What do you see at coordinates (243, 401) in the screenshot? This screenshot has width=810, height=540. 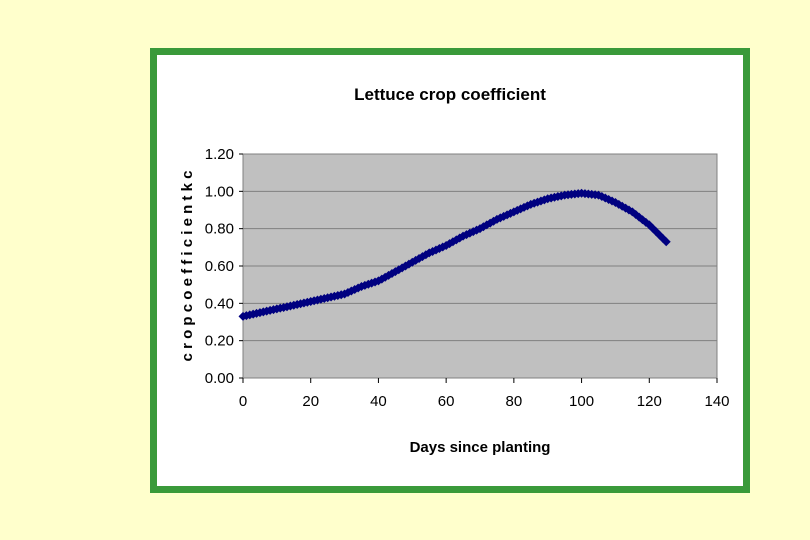 I see `x-tick-label: 0` at bounding box center [243, 401].